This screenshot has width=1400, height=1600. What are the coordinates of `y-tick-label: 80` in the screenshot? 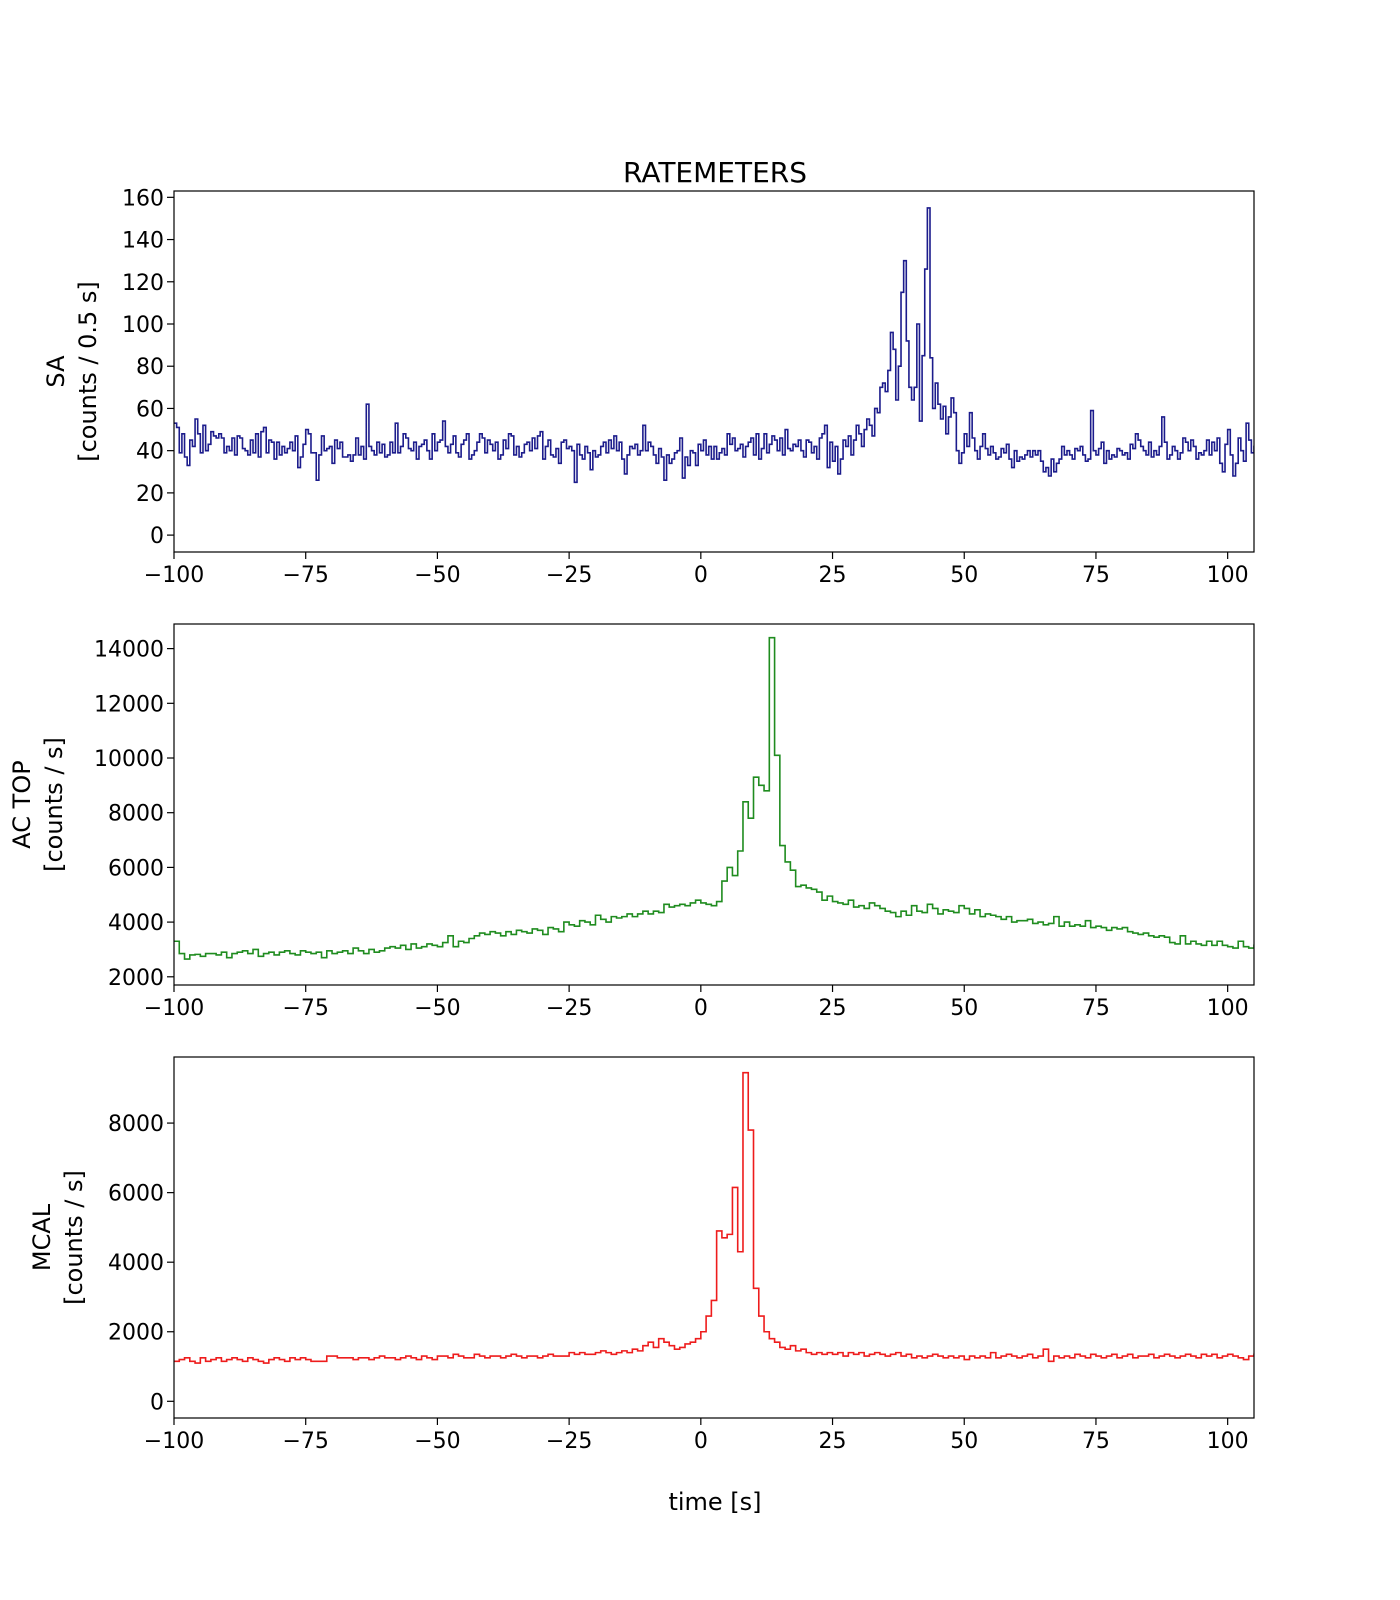 It's located at (150, 367).